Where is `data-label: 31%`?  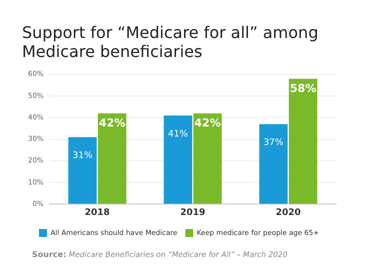
data-label: 31% is located at coordinates (82, 155).